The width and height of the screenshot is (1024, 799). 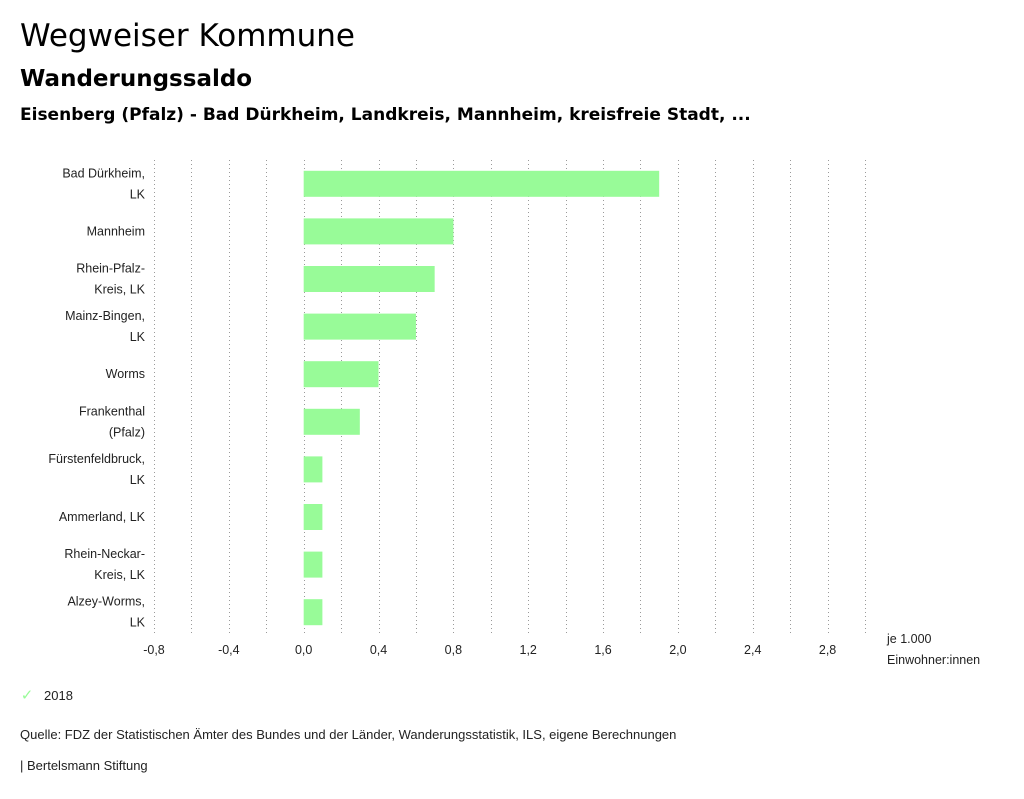 What do you see at coordinates (187, 36) in the screenshot?
I see `page-title: Wegweiser Kommune` at bounding box center [187, 36].